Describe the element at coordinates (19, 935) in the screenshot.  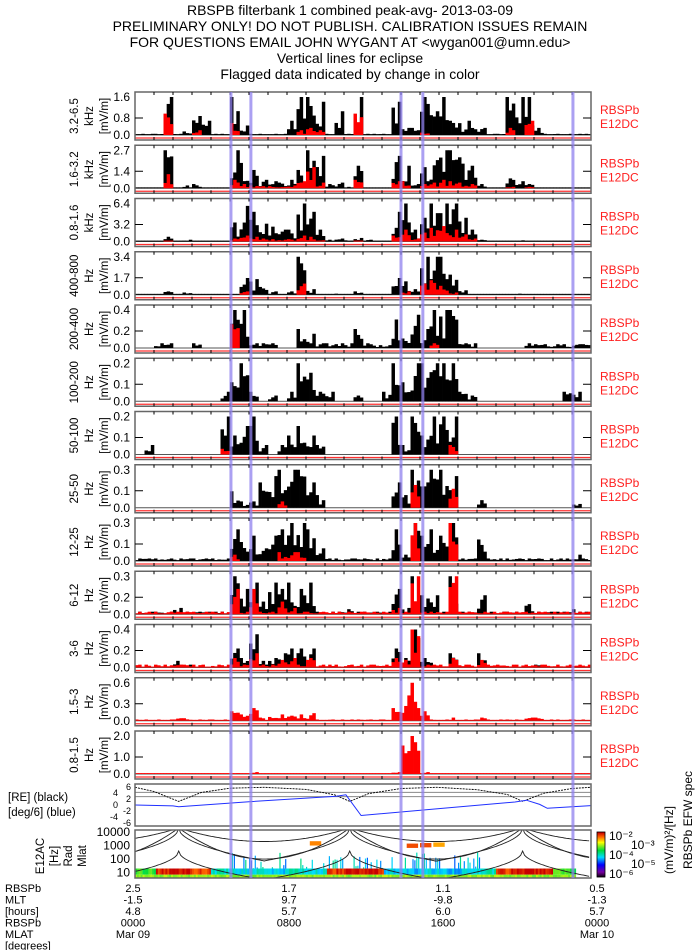
I see `time-axis-row-label: MLAT` at that location.